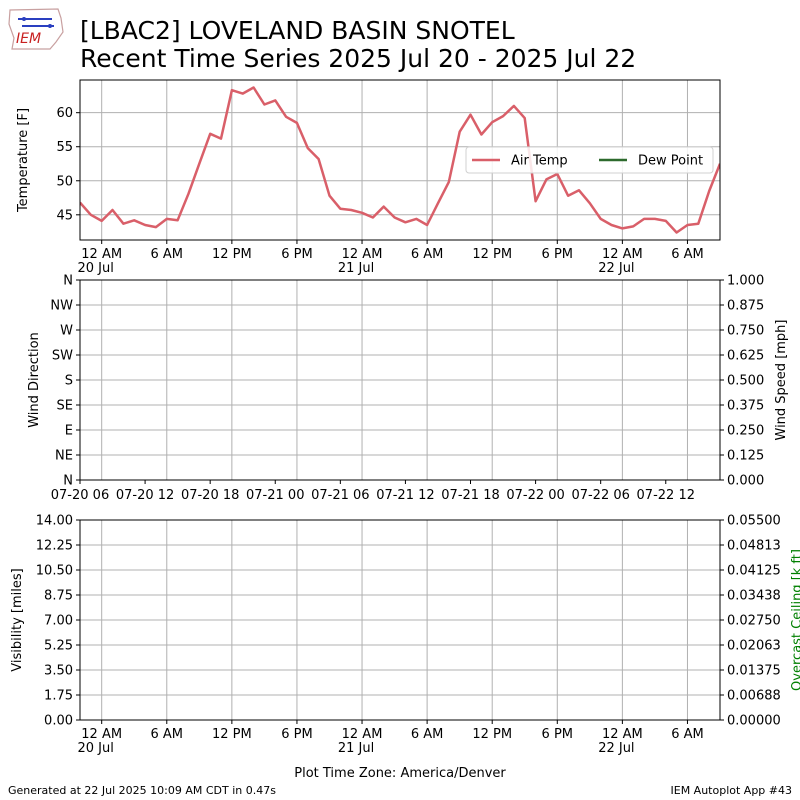  What do you see at coordinates (754, 521) in the screenshot?
I see `vis-ytick-right-label-8: 0.05500` at bounding box center [754, 521].